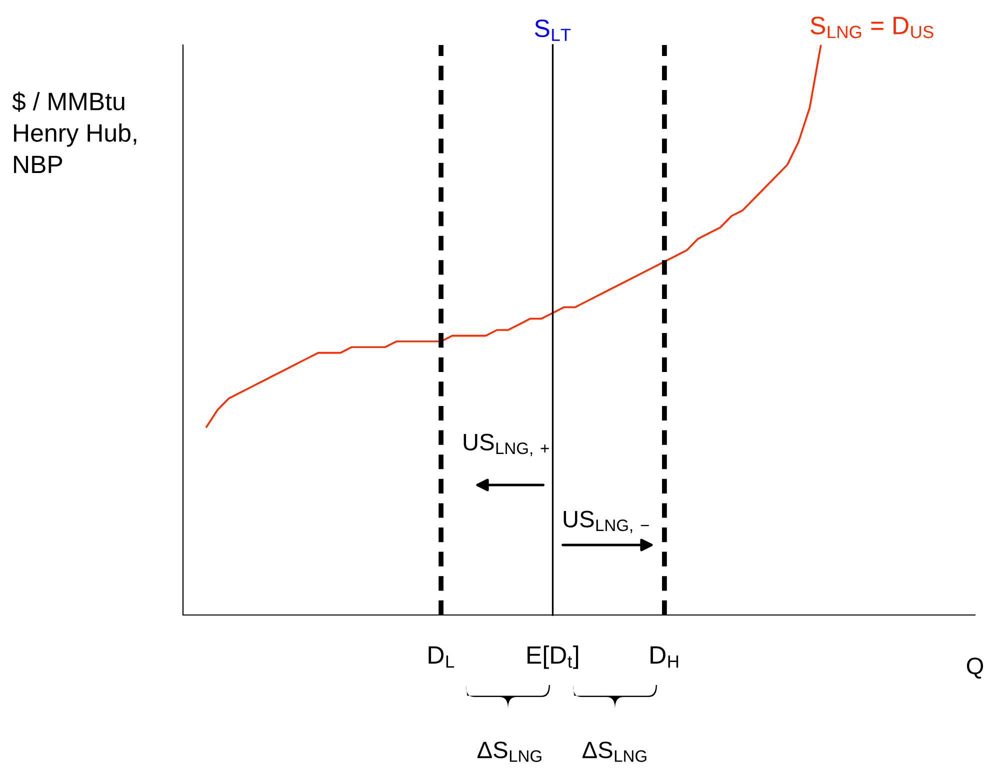 This screenshot has height=780, width=989. What do you see at coordinates (975, 668) in the screenshot?
I see `text: Q` at bounding box center [975, 668].